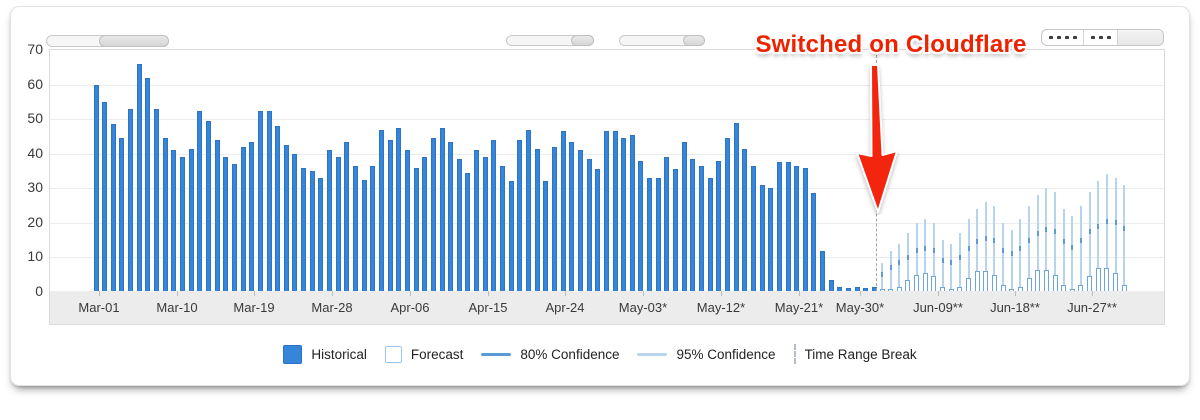 The width and height of the screenshot is (1200, 420). I want to click on legend-item-95-confidence: 95% Confidence, so click(706, 354).